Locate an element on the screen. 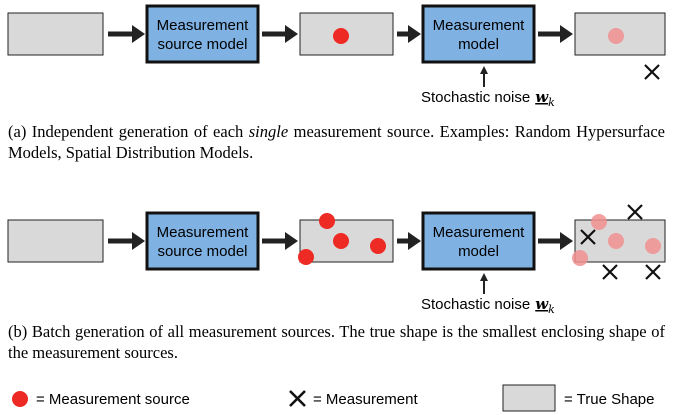 This screenshot has width=673, height=415. caption-text: (a) Independent generation of each is located at coordinates (126, 131).